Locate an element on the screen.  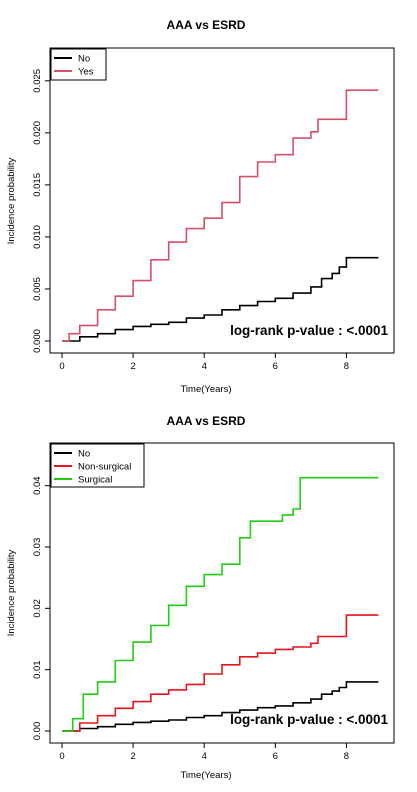
legend: No Yes is located at coordinates (78, 64).